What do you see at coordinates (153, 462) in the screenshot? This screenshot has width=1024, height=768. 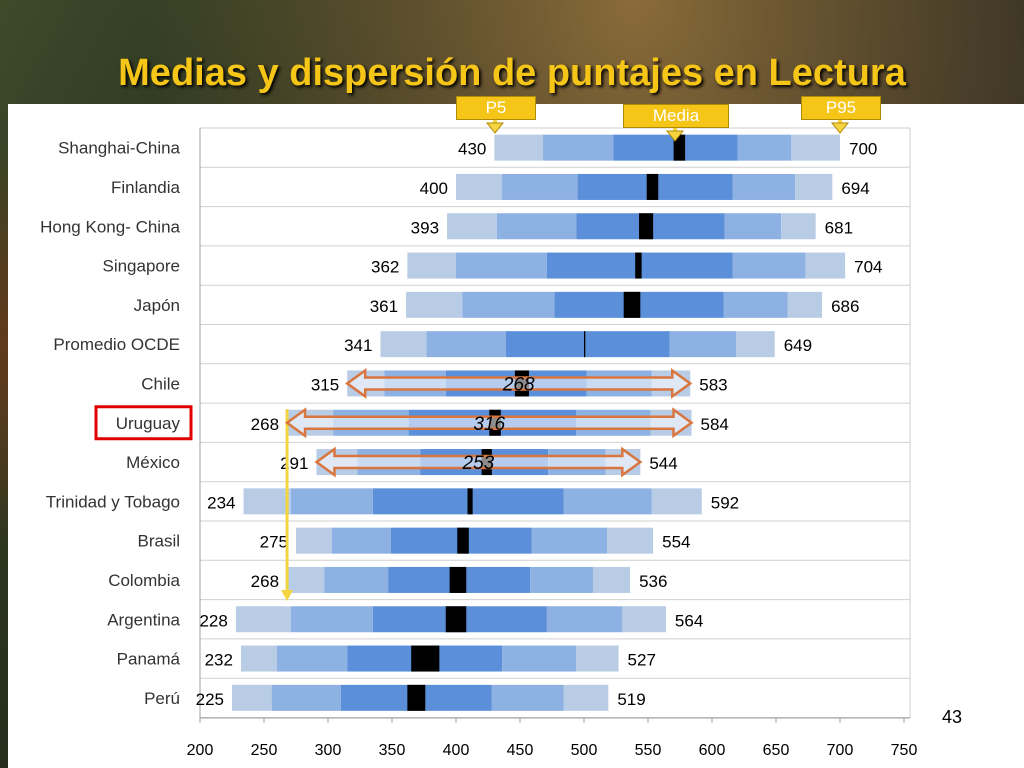 I see `country-label: México` at bounding box center [153, 462].